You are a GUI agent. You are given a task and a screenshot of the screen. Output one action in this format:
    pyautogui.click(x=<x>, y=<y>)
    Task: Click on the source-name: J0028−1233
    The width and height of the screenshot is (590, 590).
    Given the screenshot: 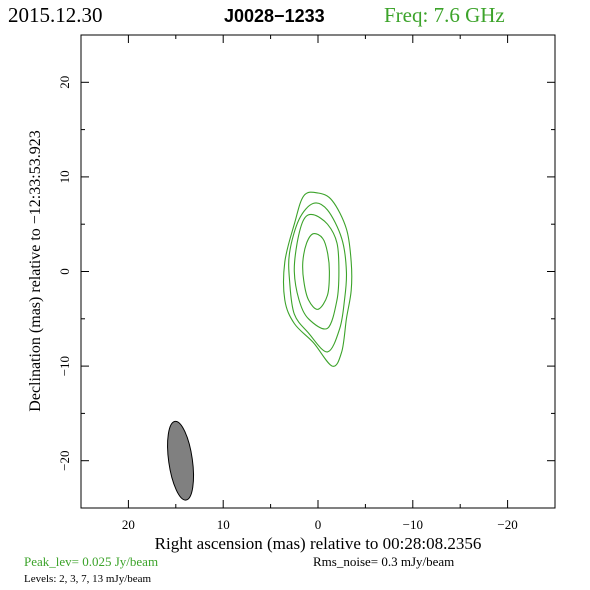 What is the action you would take?
    pyautogui.click(x=274, y=16)
    